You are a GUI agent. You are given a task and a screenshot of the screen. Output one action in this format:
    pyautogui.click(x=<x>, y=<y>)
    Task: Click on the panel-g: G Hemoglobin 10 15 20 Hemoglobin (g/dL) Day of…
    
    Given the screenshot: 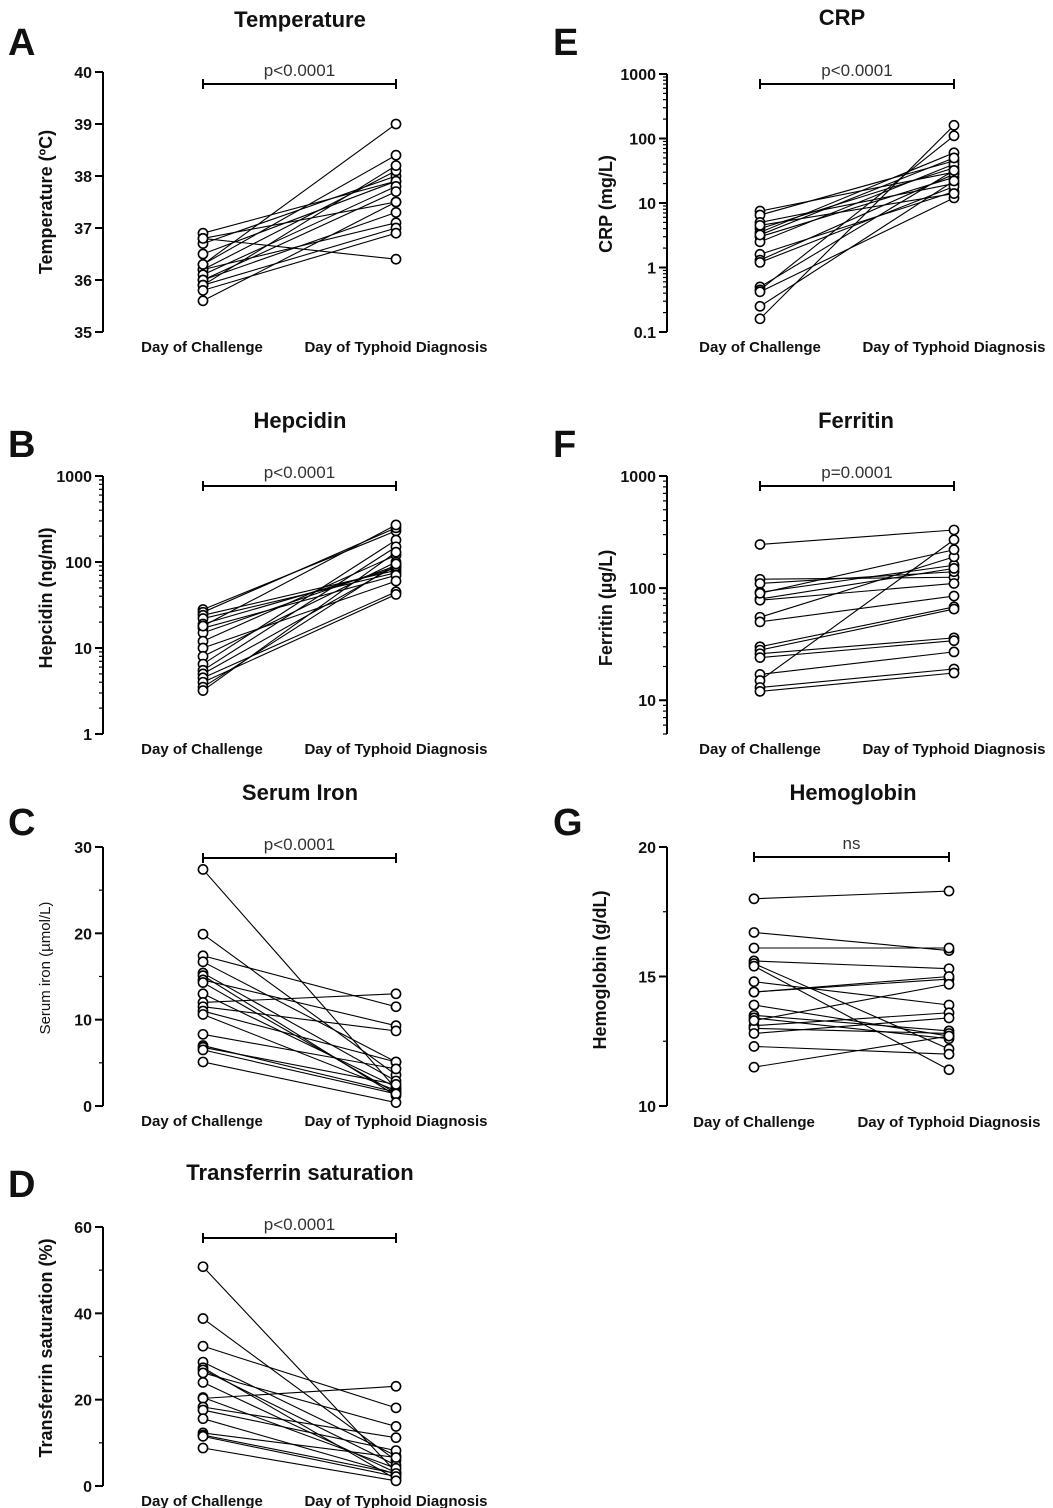 What is the action you would take?
    pyautogui.click(x=797, y=955)
    